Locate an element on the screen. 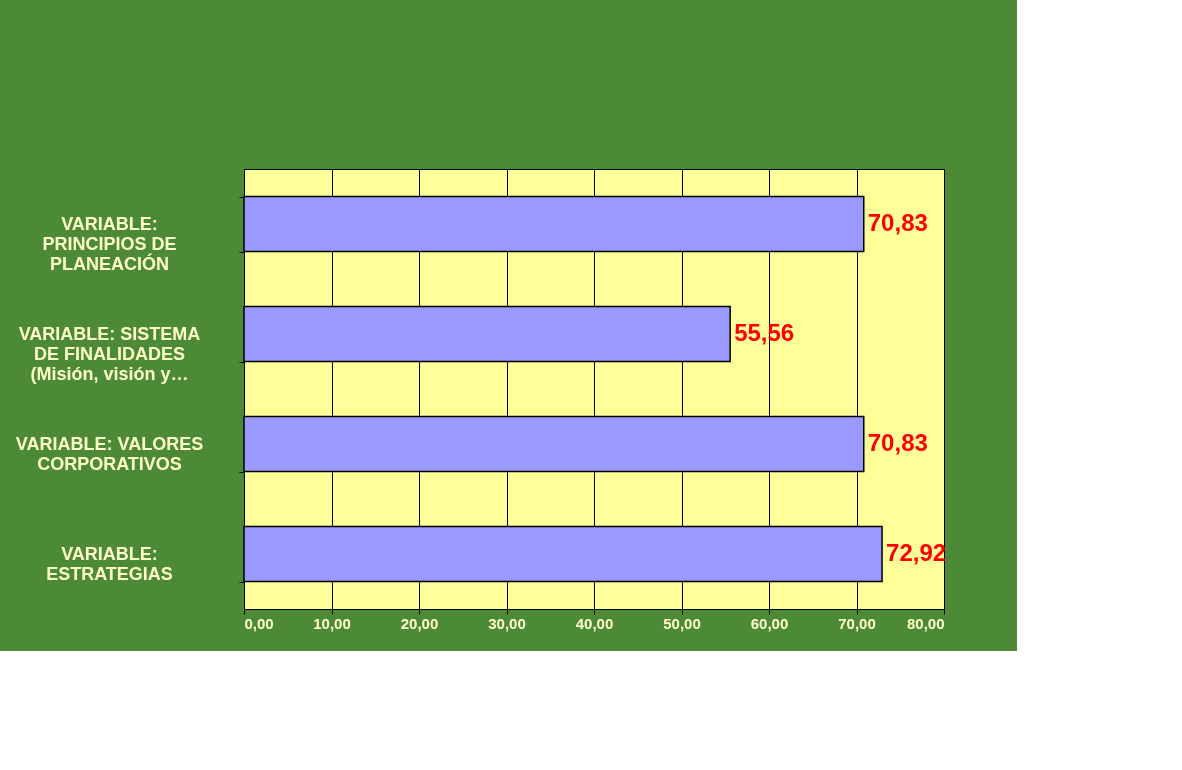 This screenshot has height=770, width=1182. x-tick-label: 10,00 is located at coordinates (332, 623).